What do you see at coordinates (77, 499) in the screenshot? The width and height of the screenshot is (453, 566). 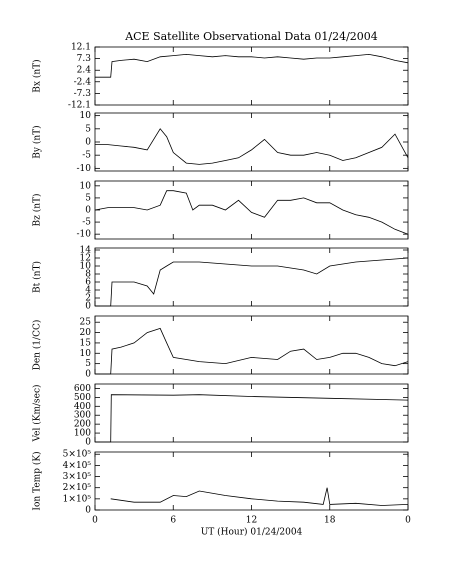 I see `y-tick-label: 1×10⁵` at bounding box center [77, 499].